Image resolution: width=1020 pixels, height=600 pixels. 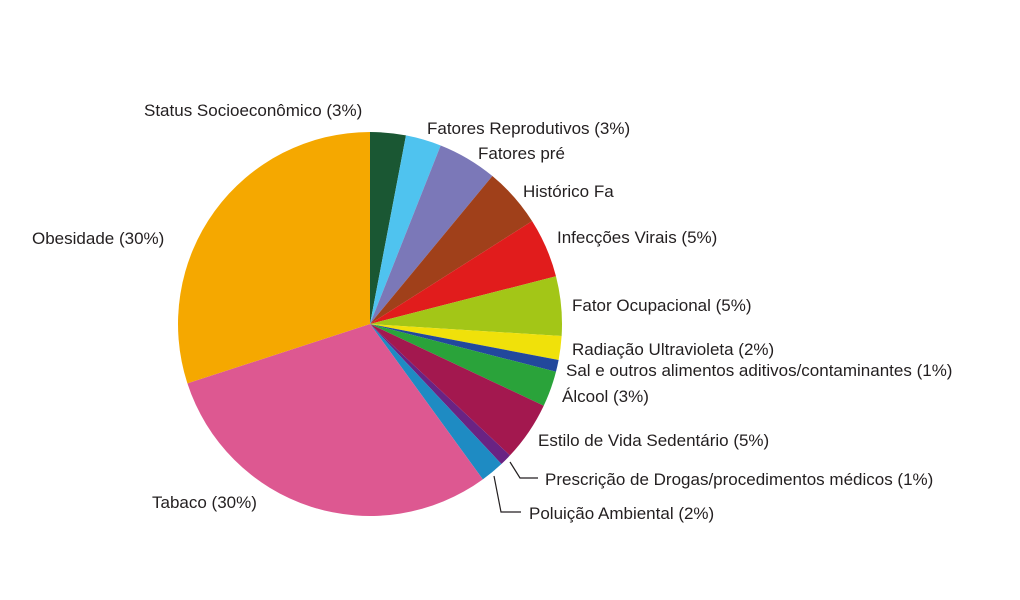 I want to click on leader-line-poluicao, so click(x=507, y=494).